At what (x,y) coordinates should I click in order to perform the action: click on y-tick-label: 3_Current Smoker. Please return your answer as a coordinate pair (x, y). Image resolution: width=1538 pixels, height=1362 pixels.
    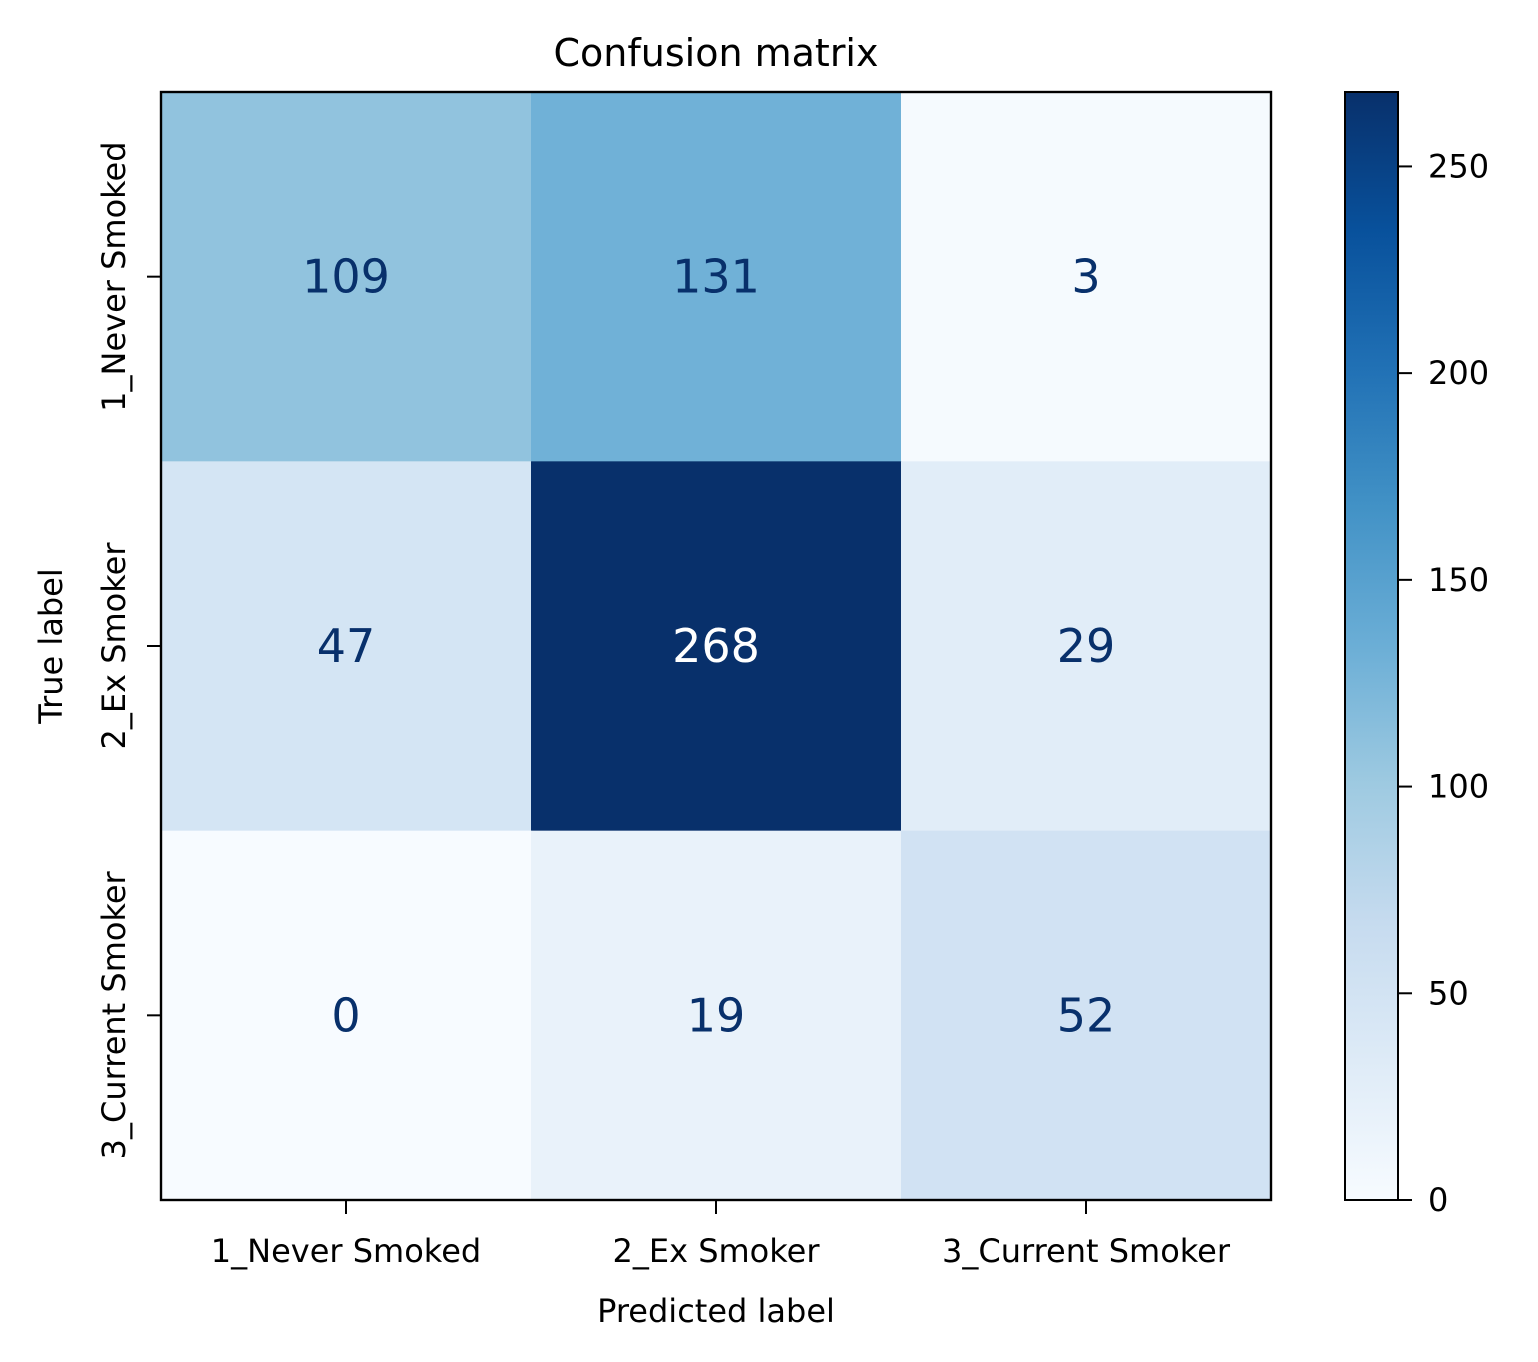
    Looking at the image, I should click on (114, 1014).